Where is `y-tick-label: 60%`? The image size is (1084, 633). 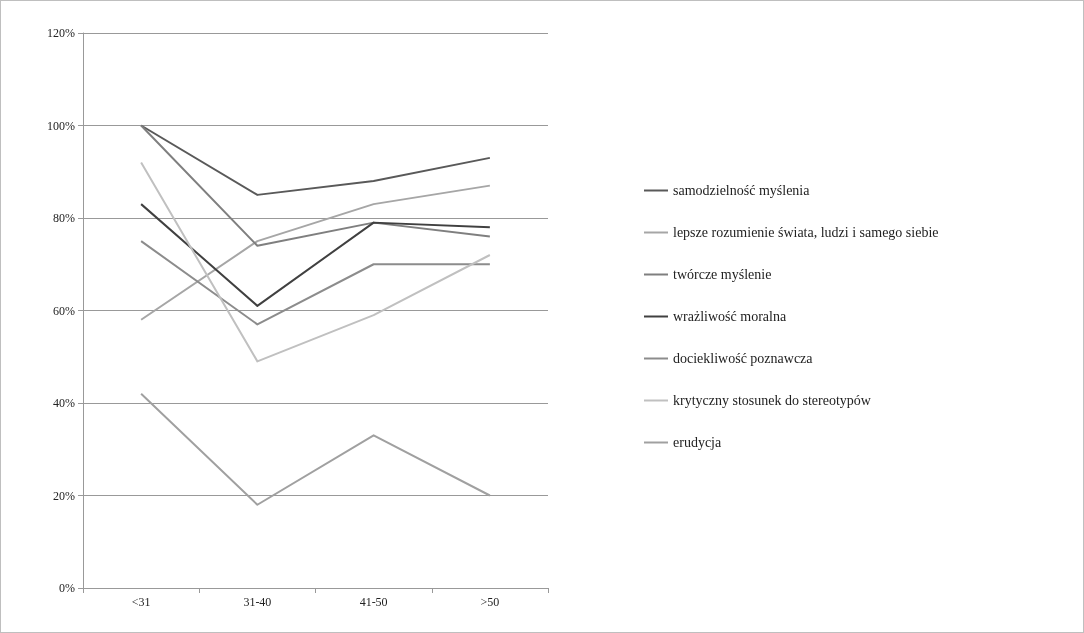 y-tick-label: 60% is located at coordinates (64, 310).